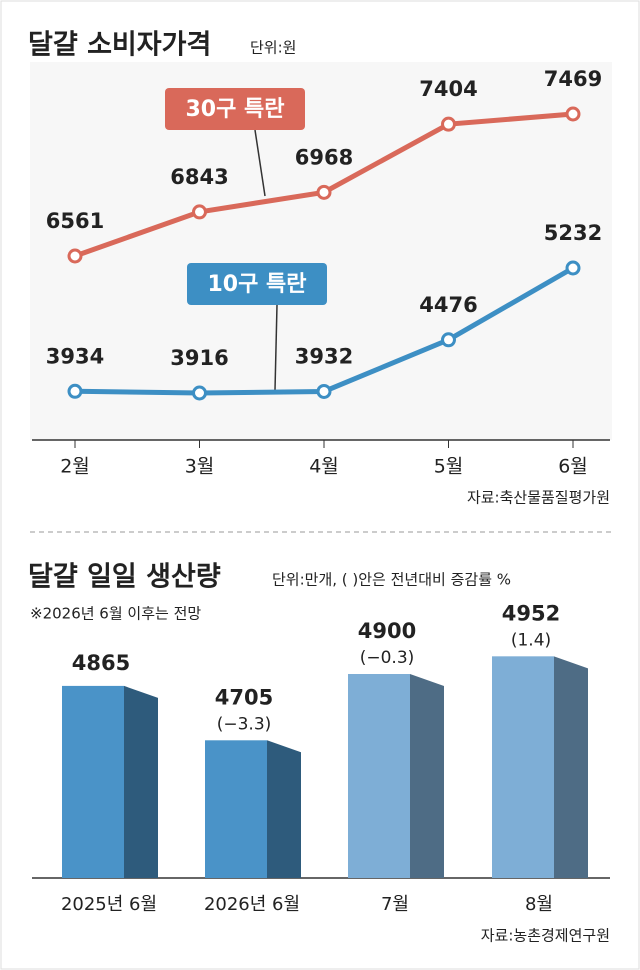 The height and width of the screenshot is (970, 640). What do you see at coordinates (324, 356) in the screenshot?
I see `data-label: 3932` at bounding box center [324, 356].